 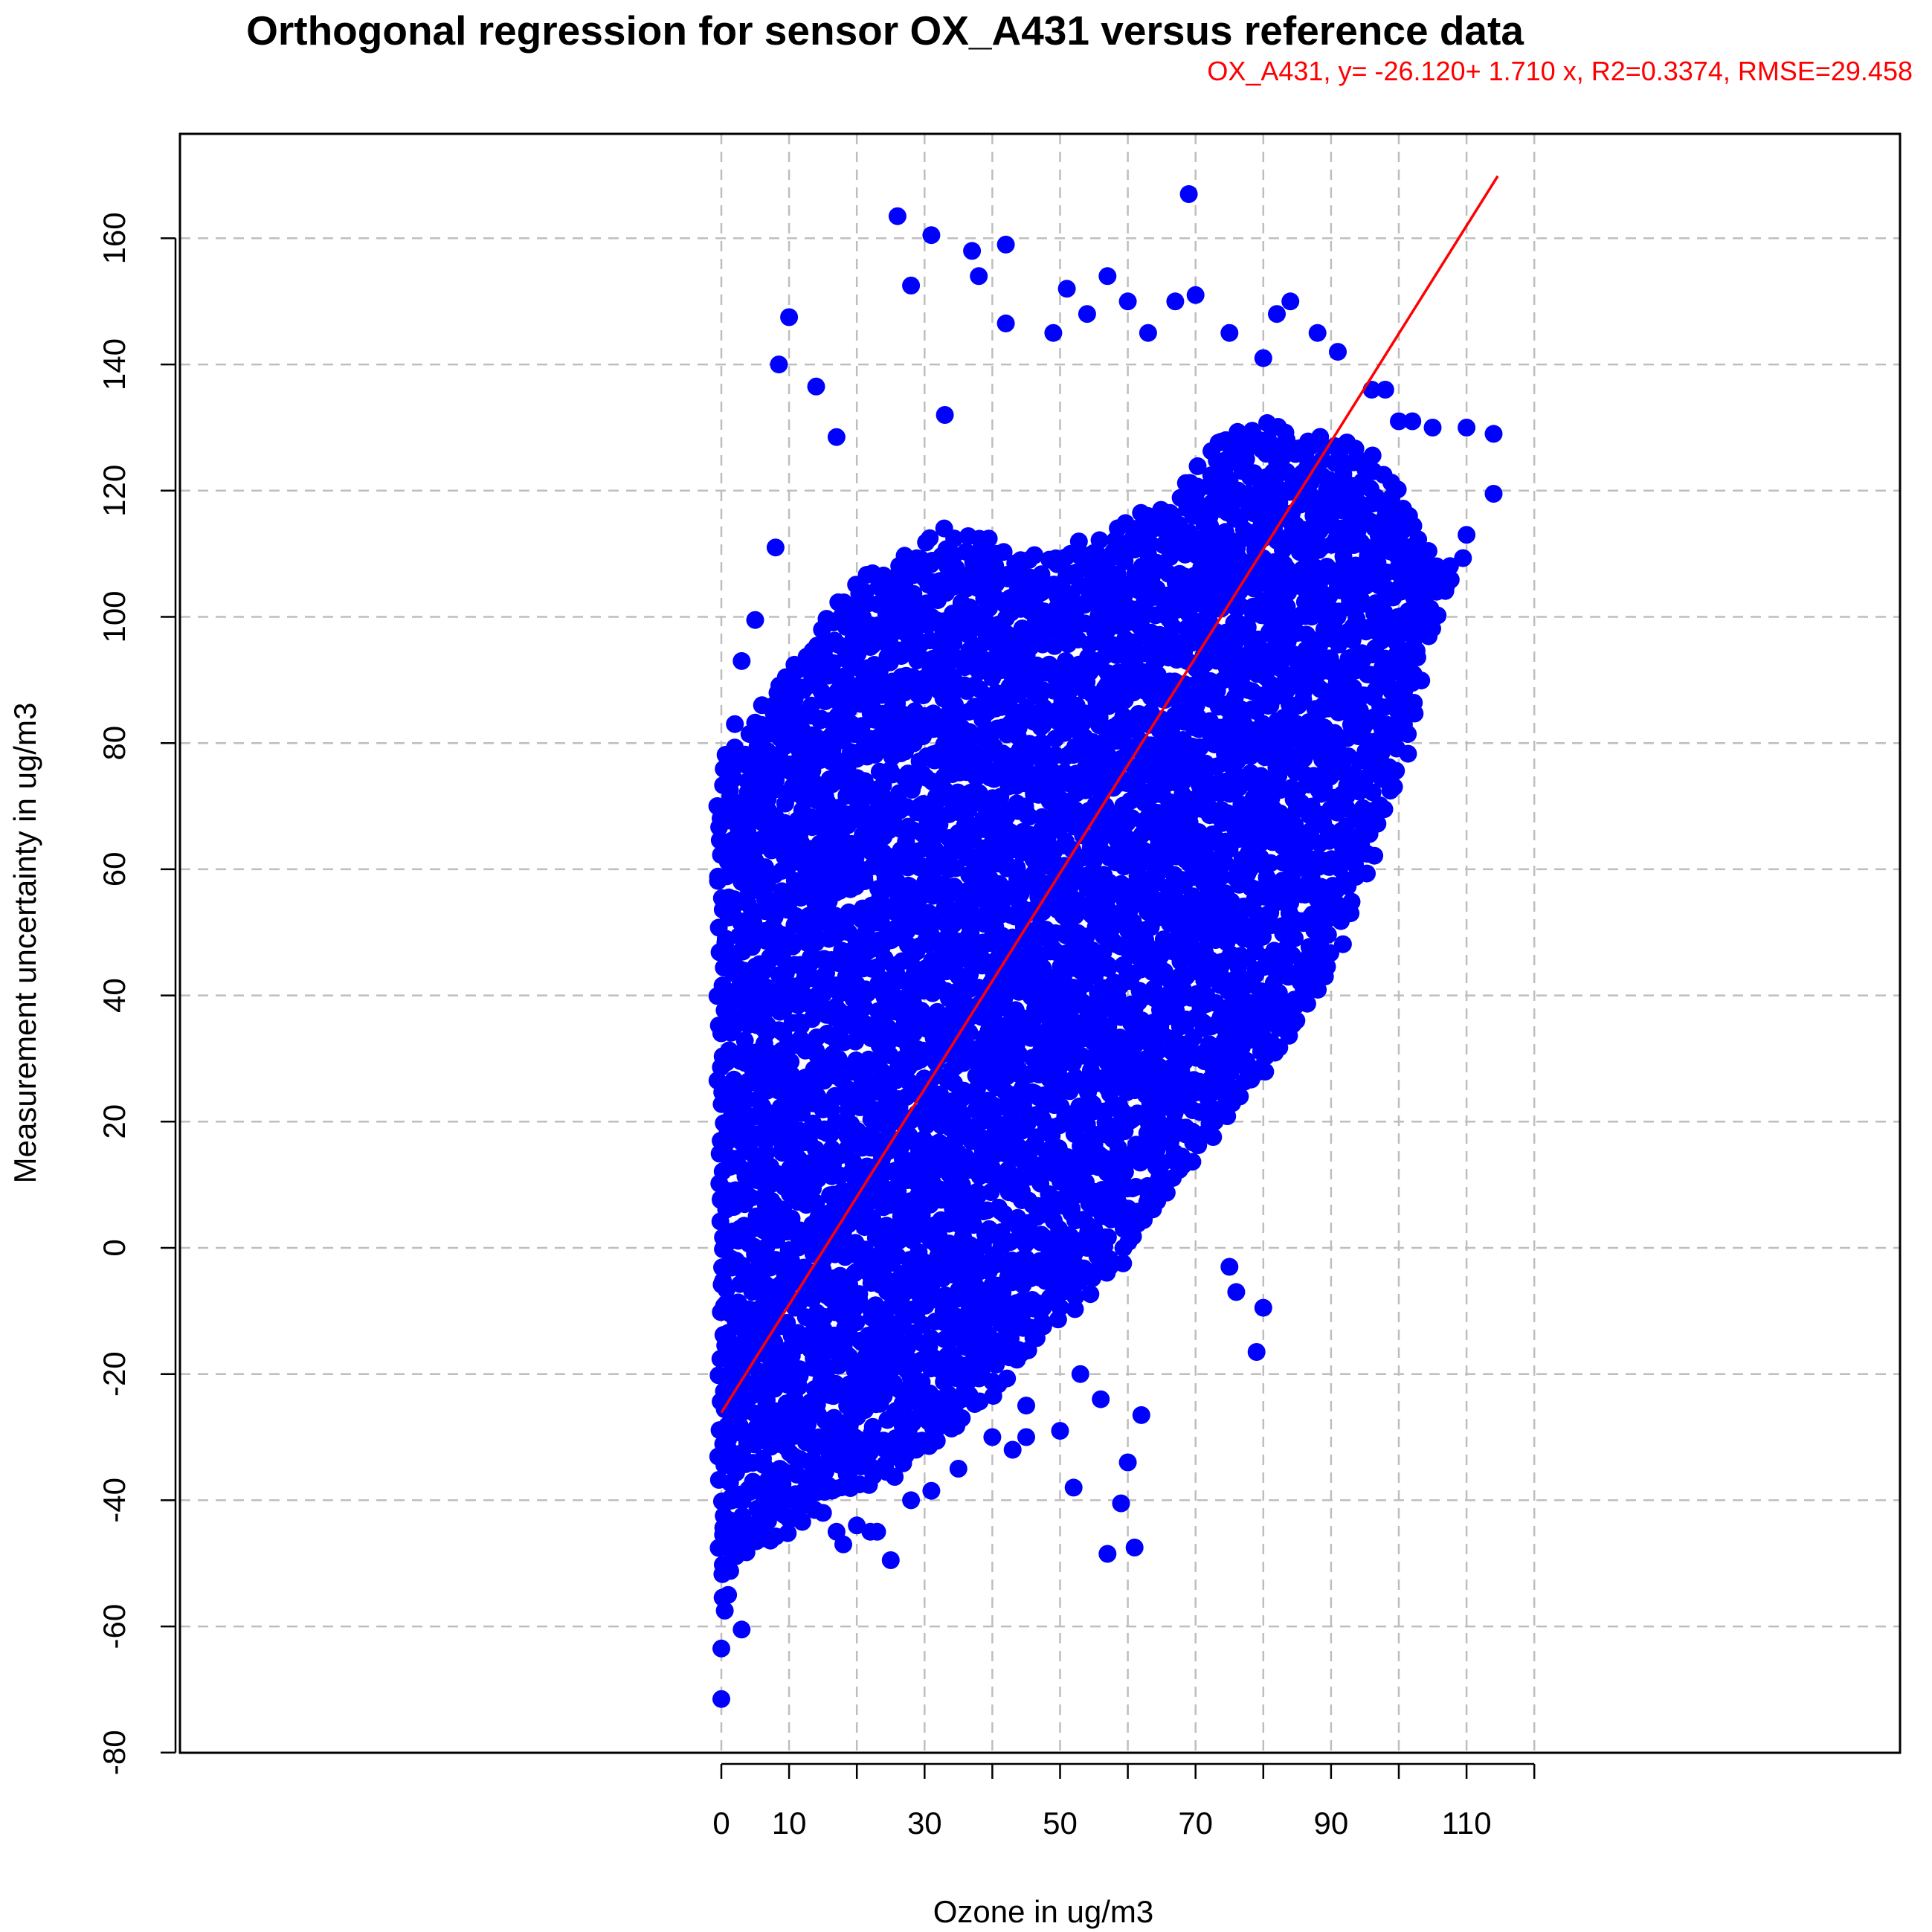 I want to click on x-tick-label: 110, so click(x=1467, y=1823).